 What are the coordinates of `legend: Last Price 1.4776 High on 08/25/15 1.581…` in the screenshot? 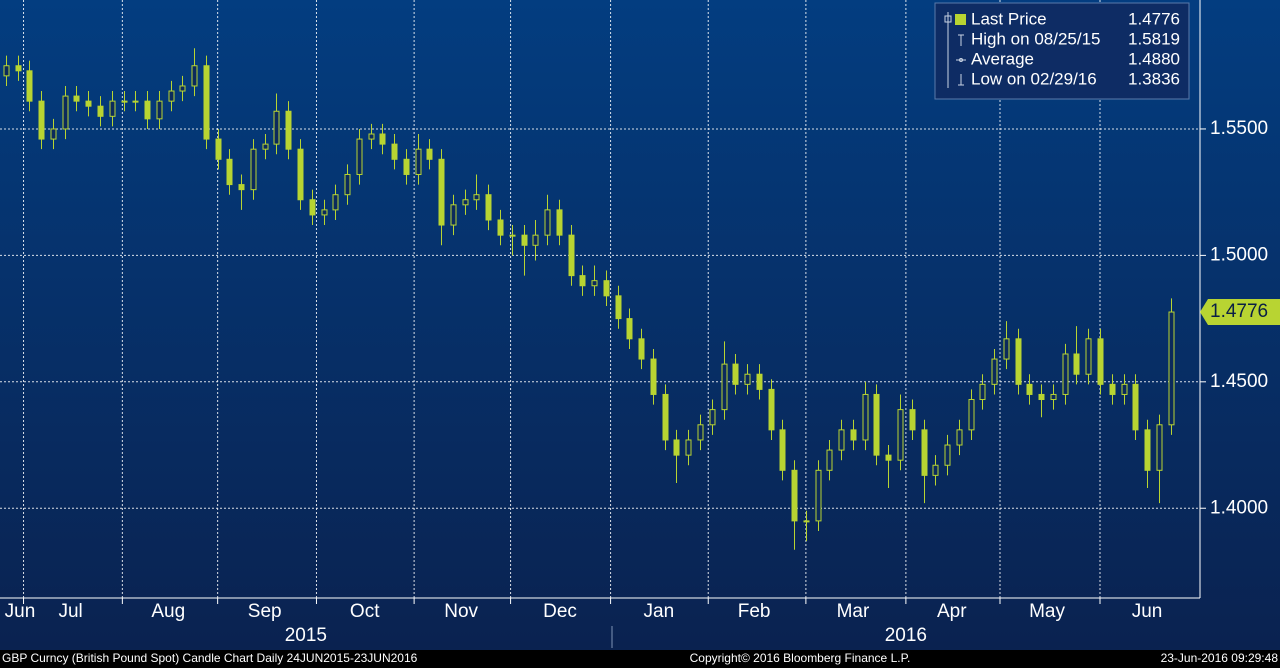 It's located at (1062, 51).